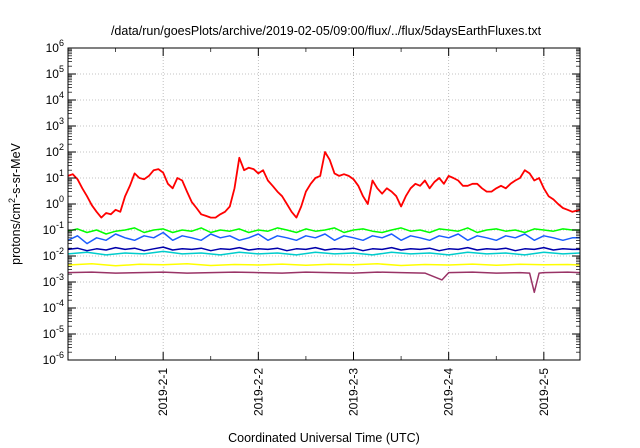 This screenshot has height=448, width=640. I want to click on y-tick-label: 10⁻¹, so click(53, 228).